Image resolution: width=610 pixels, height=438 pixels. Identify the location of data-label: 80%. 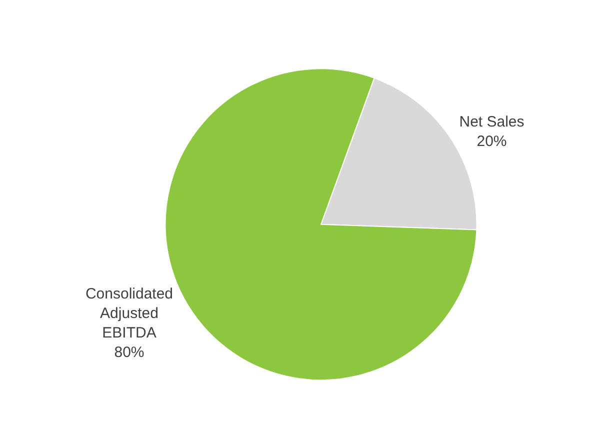
(129, 353).